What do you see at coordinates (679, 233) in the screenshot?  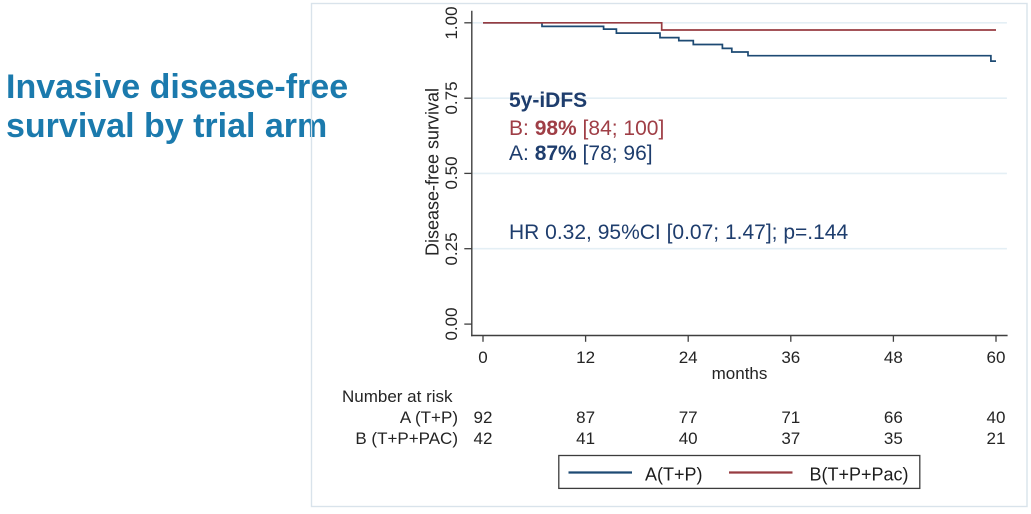 I see `annotation-hazard-ratio: HR 0.32, 95%CI [0.07; 1.47]; p=.144` at bounding box center [679, 233].